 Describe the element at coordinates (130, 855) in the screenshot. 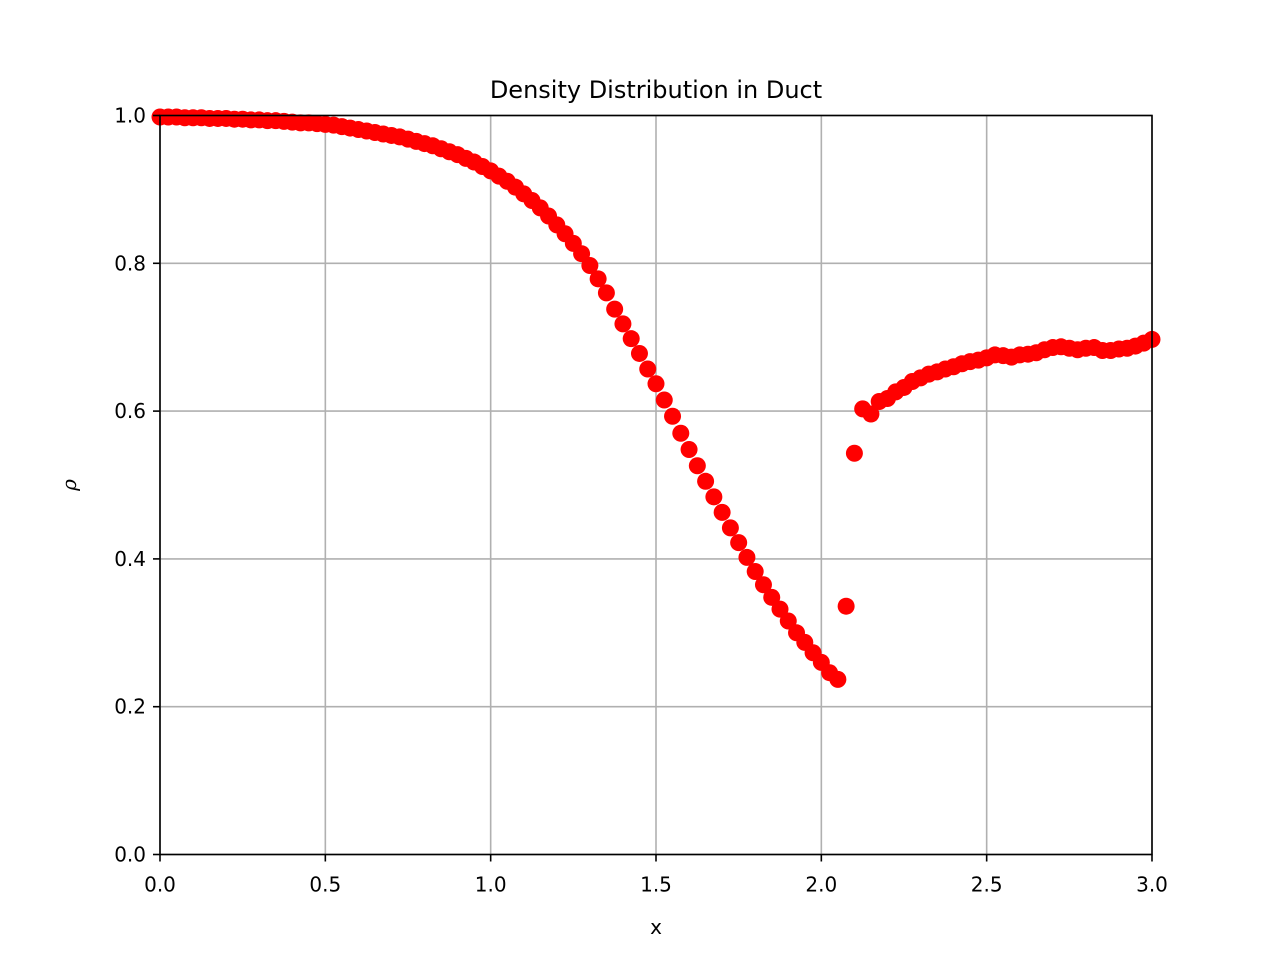

I see `y-tick-label: 0.0` at that location.